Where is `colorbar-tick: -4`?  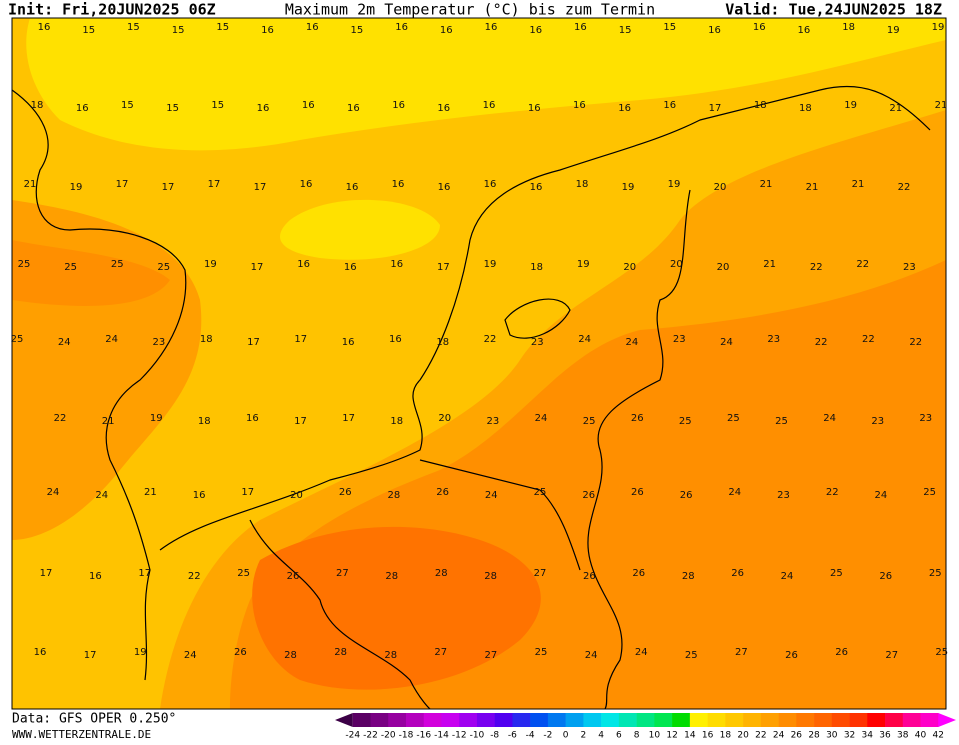
colorbar-tick: -4 is located at coordinates (530, 736).